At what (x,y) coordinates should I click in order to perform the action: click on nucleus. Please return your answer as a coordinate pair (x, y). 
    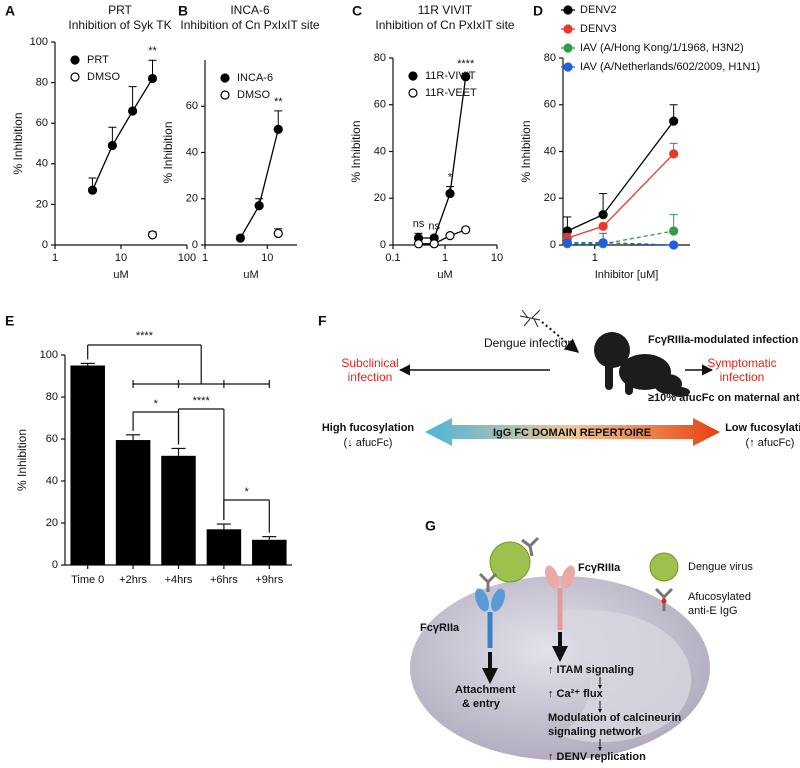
    Looking at the image, I should click on (623, 676).